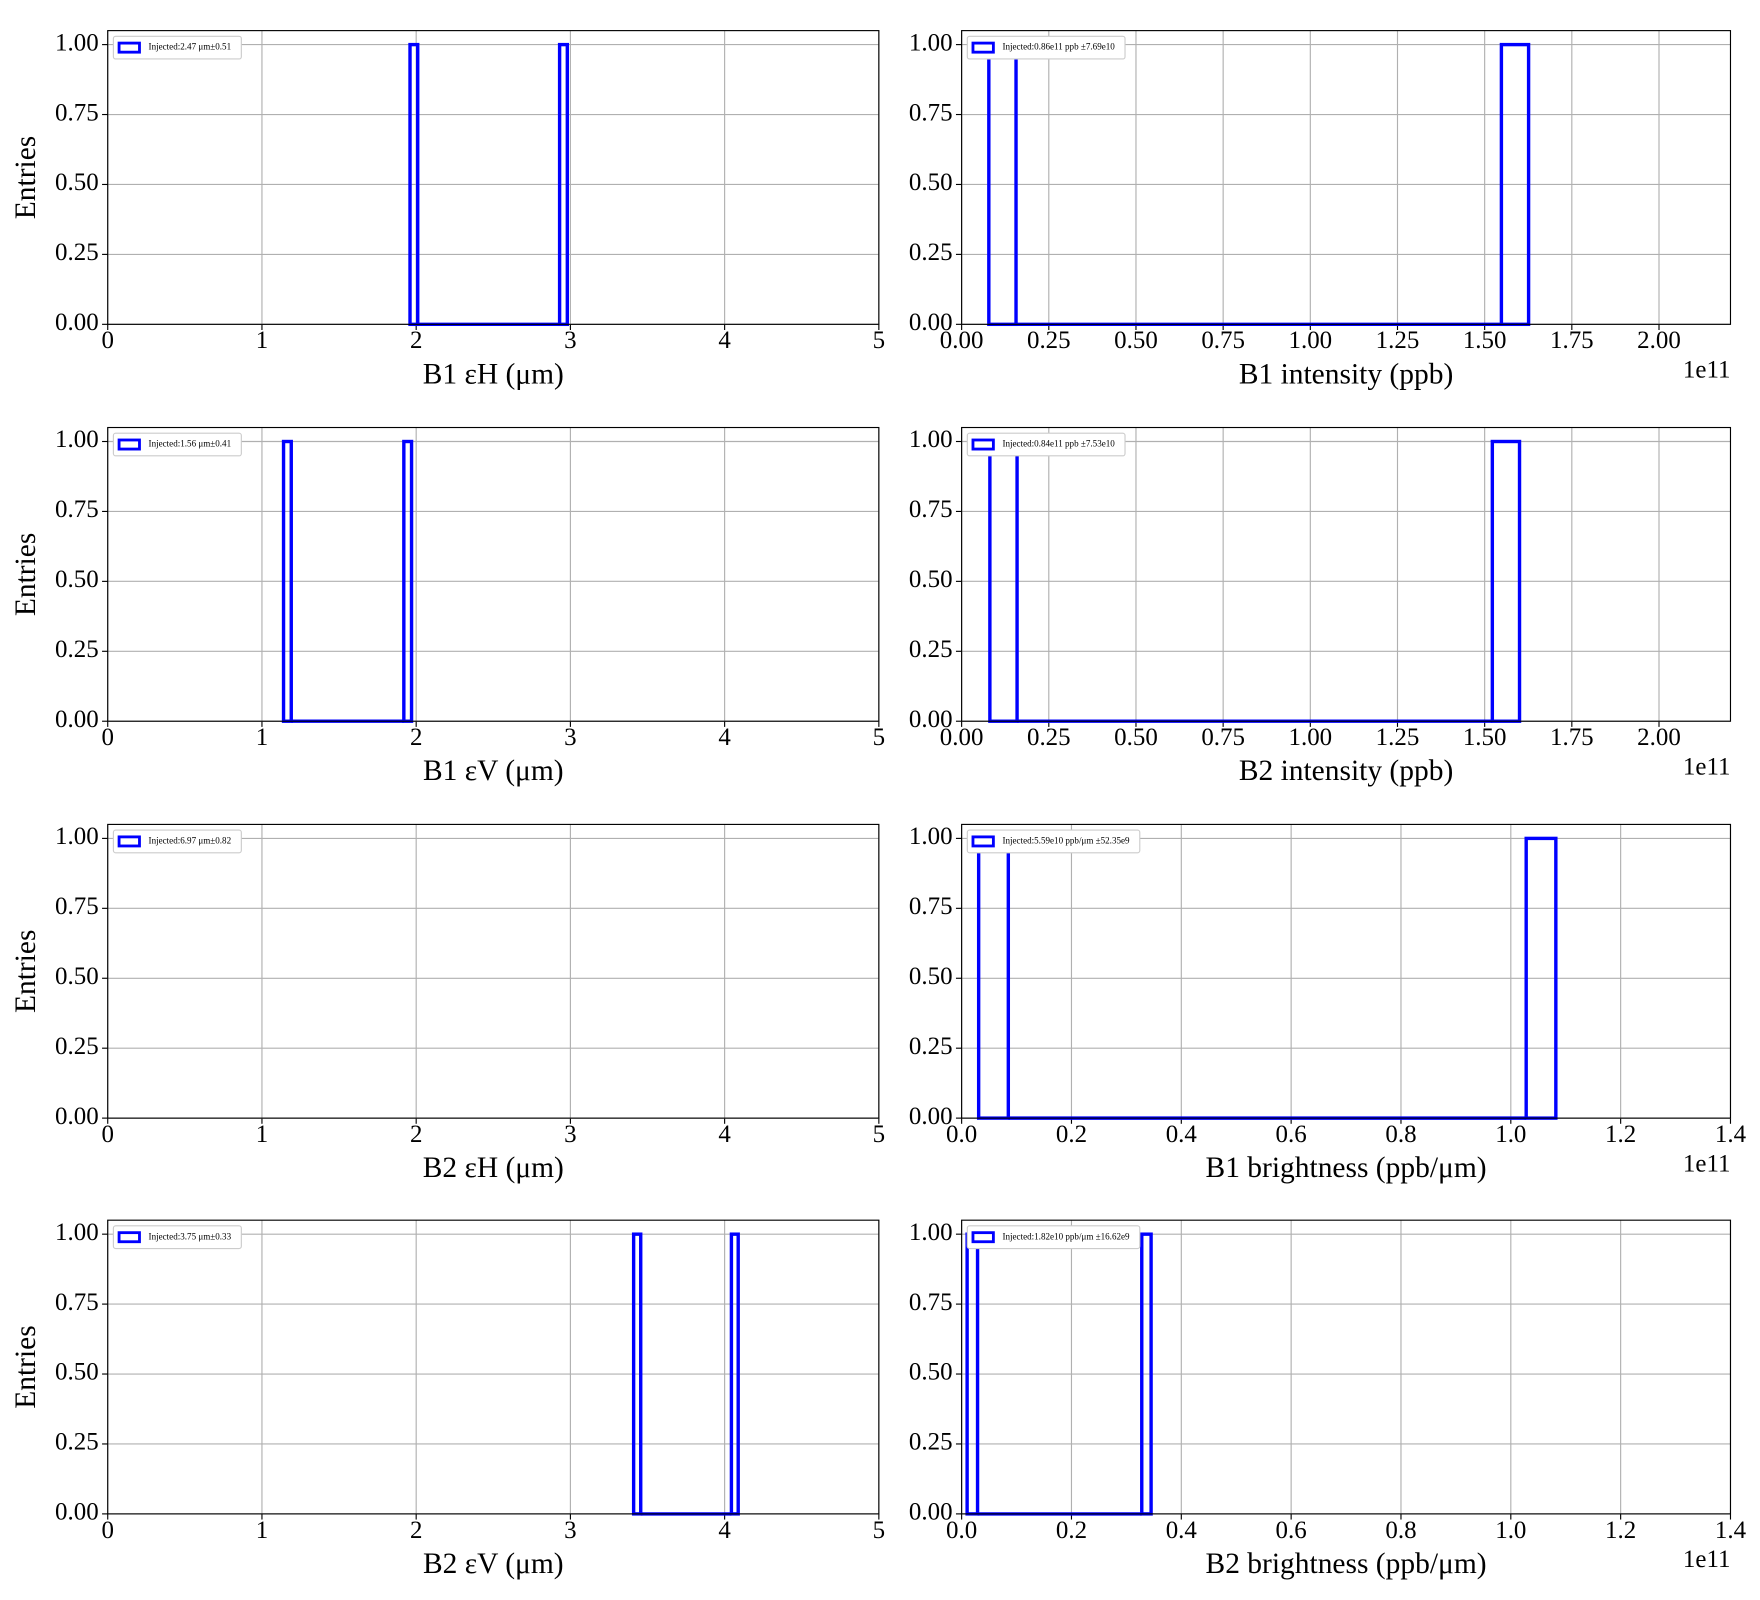 Image resolution: width=1760 pixels, height=1600 pixels. I want to click on legend: Injected:2.47 μm±0.51, so click(177, 47).